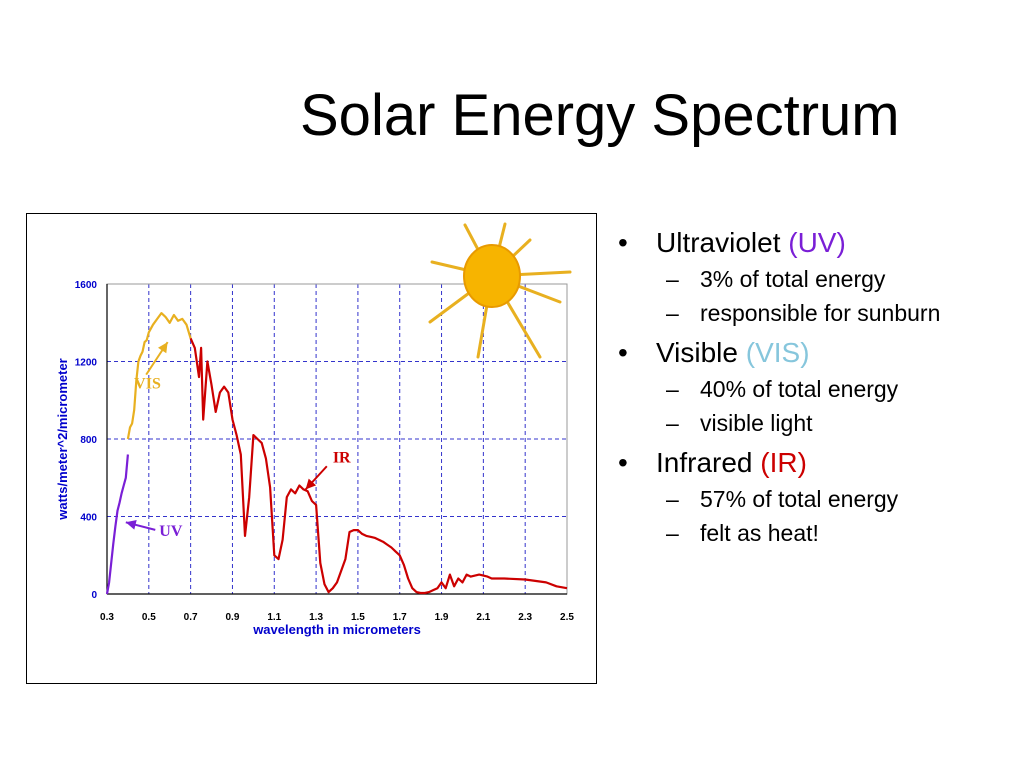 The height and width of the screenshot is (768, 1024). Describe the element at coordinates (814, 353) in the screenshot. I see `bullet-vis: • Visible (VIS)` at that location.